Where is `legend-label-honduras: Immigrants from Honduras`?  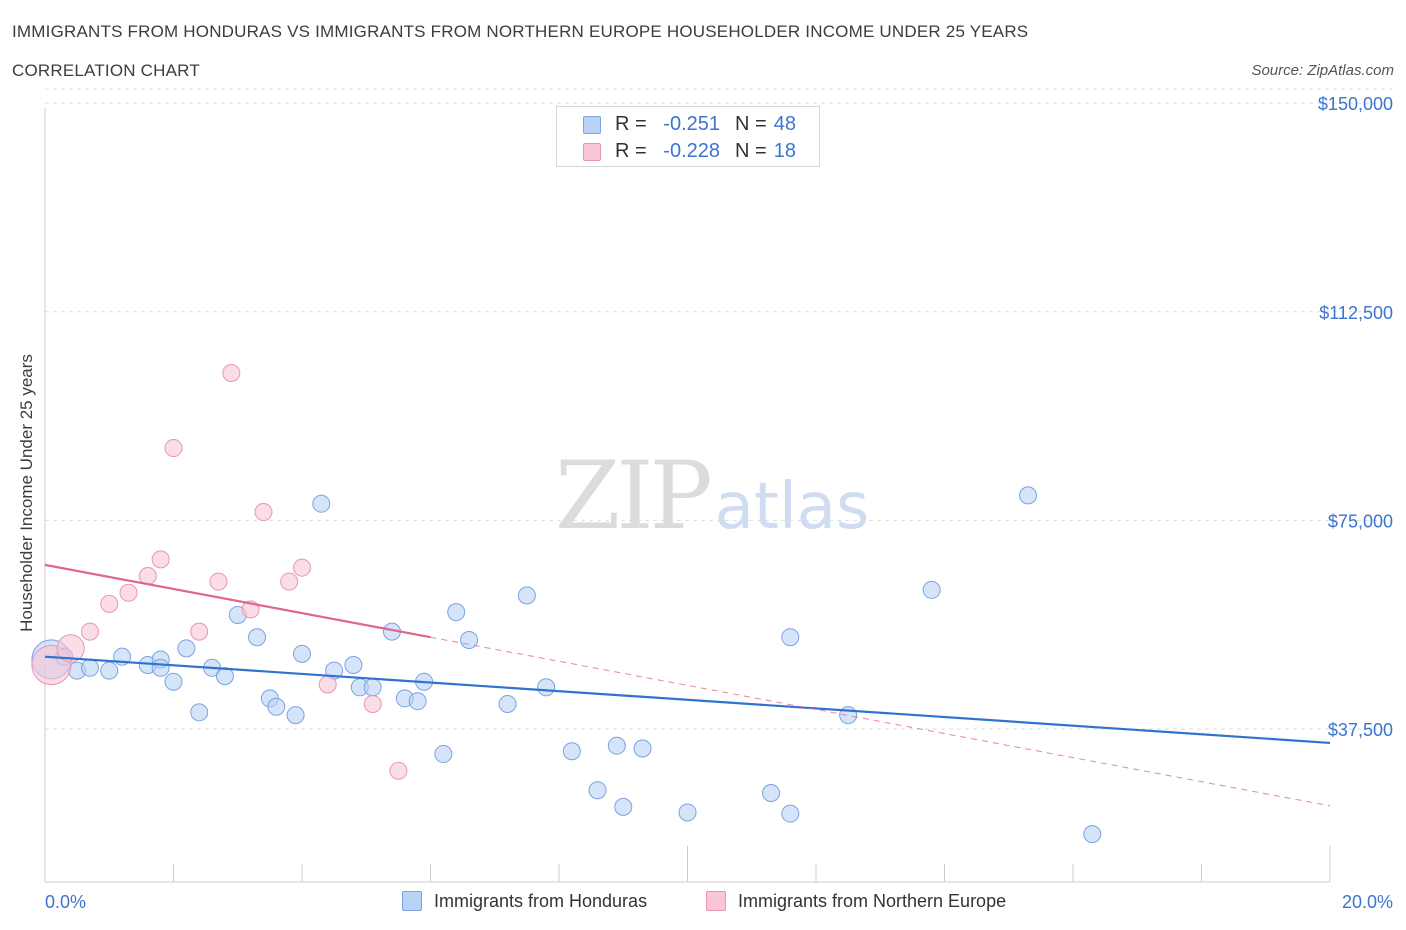 legend-label-honduras: Immigrants from Honduras is located at coordinates (541, 901).